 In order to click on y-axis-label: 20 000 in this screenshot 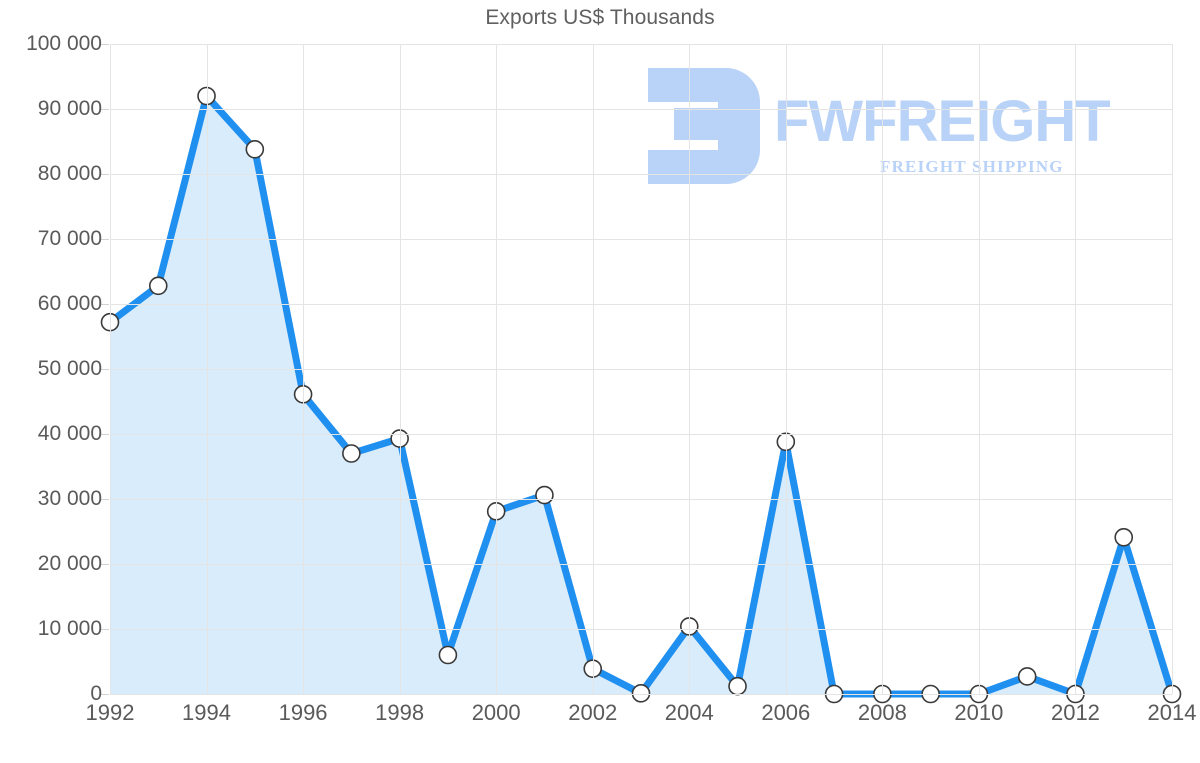, I will do `click(69, 563)`.